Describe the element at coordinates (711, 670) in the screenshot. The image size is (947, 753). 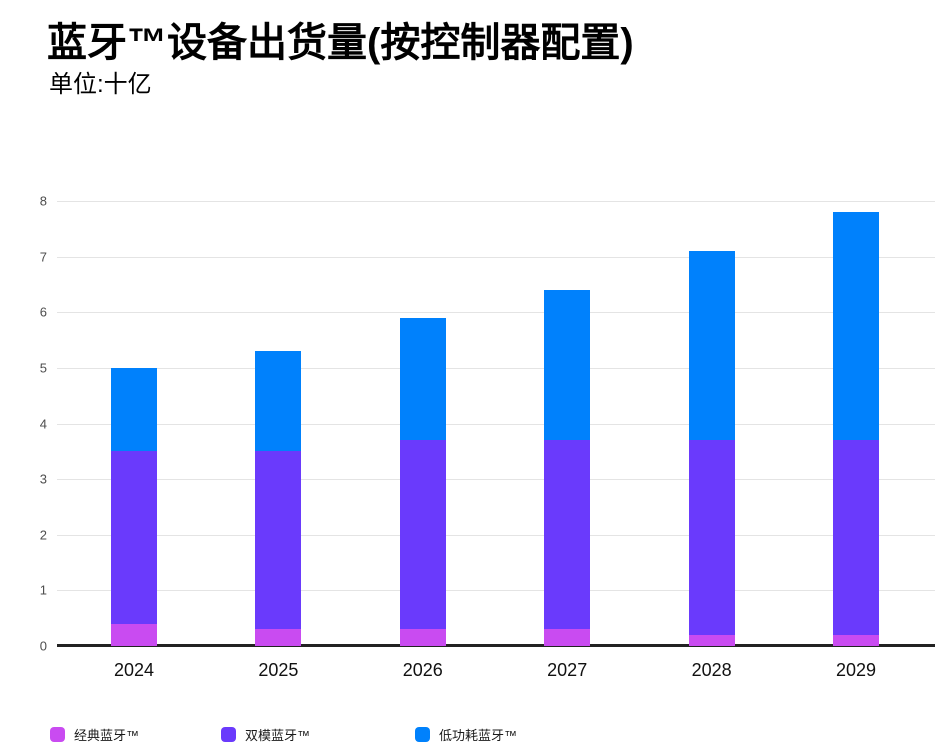
I see `x-axis-label-2028: 2028` at that location.